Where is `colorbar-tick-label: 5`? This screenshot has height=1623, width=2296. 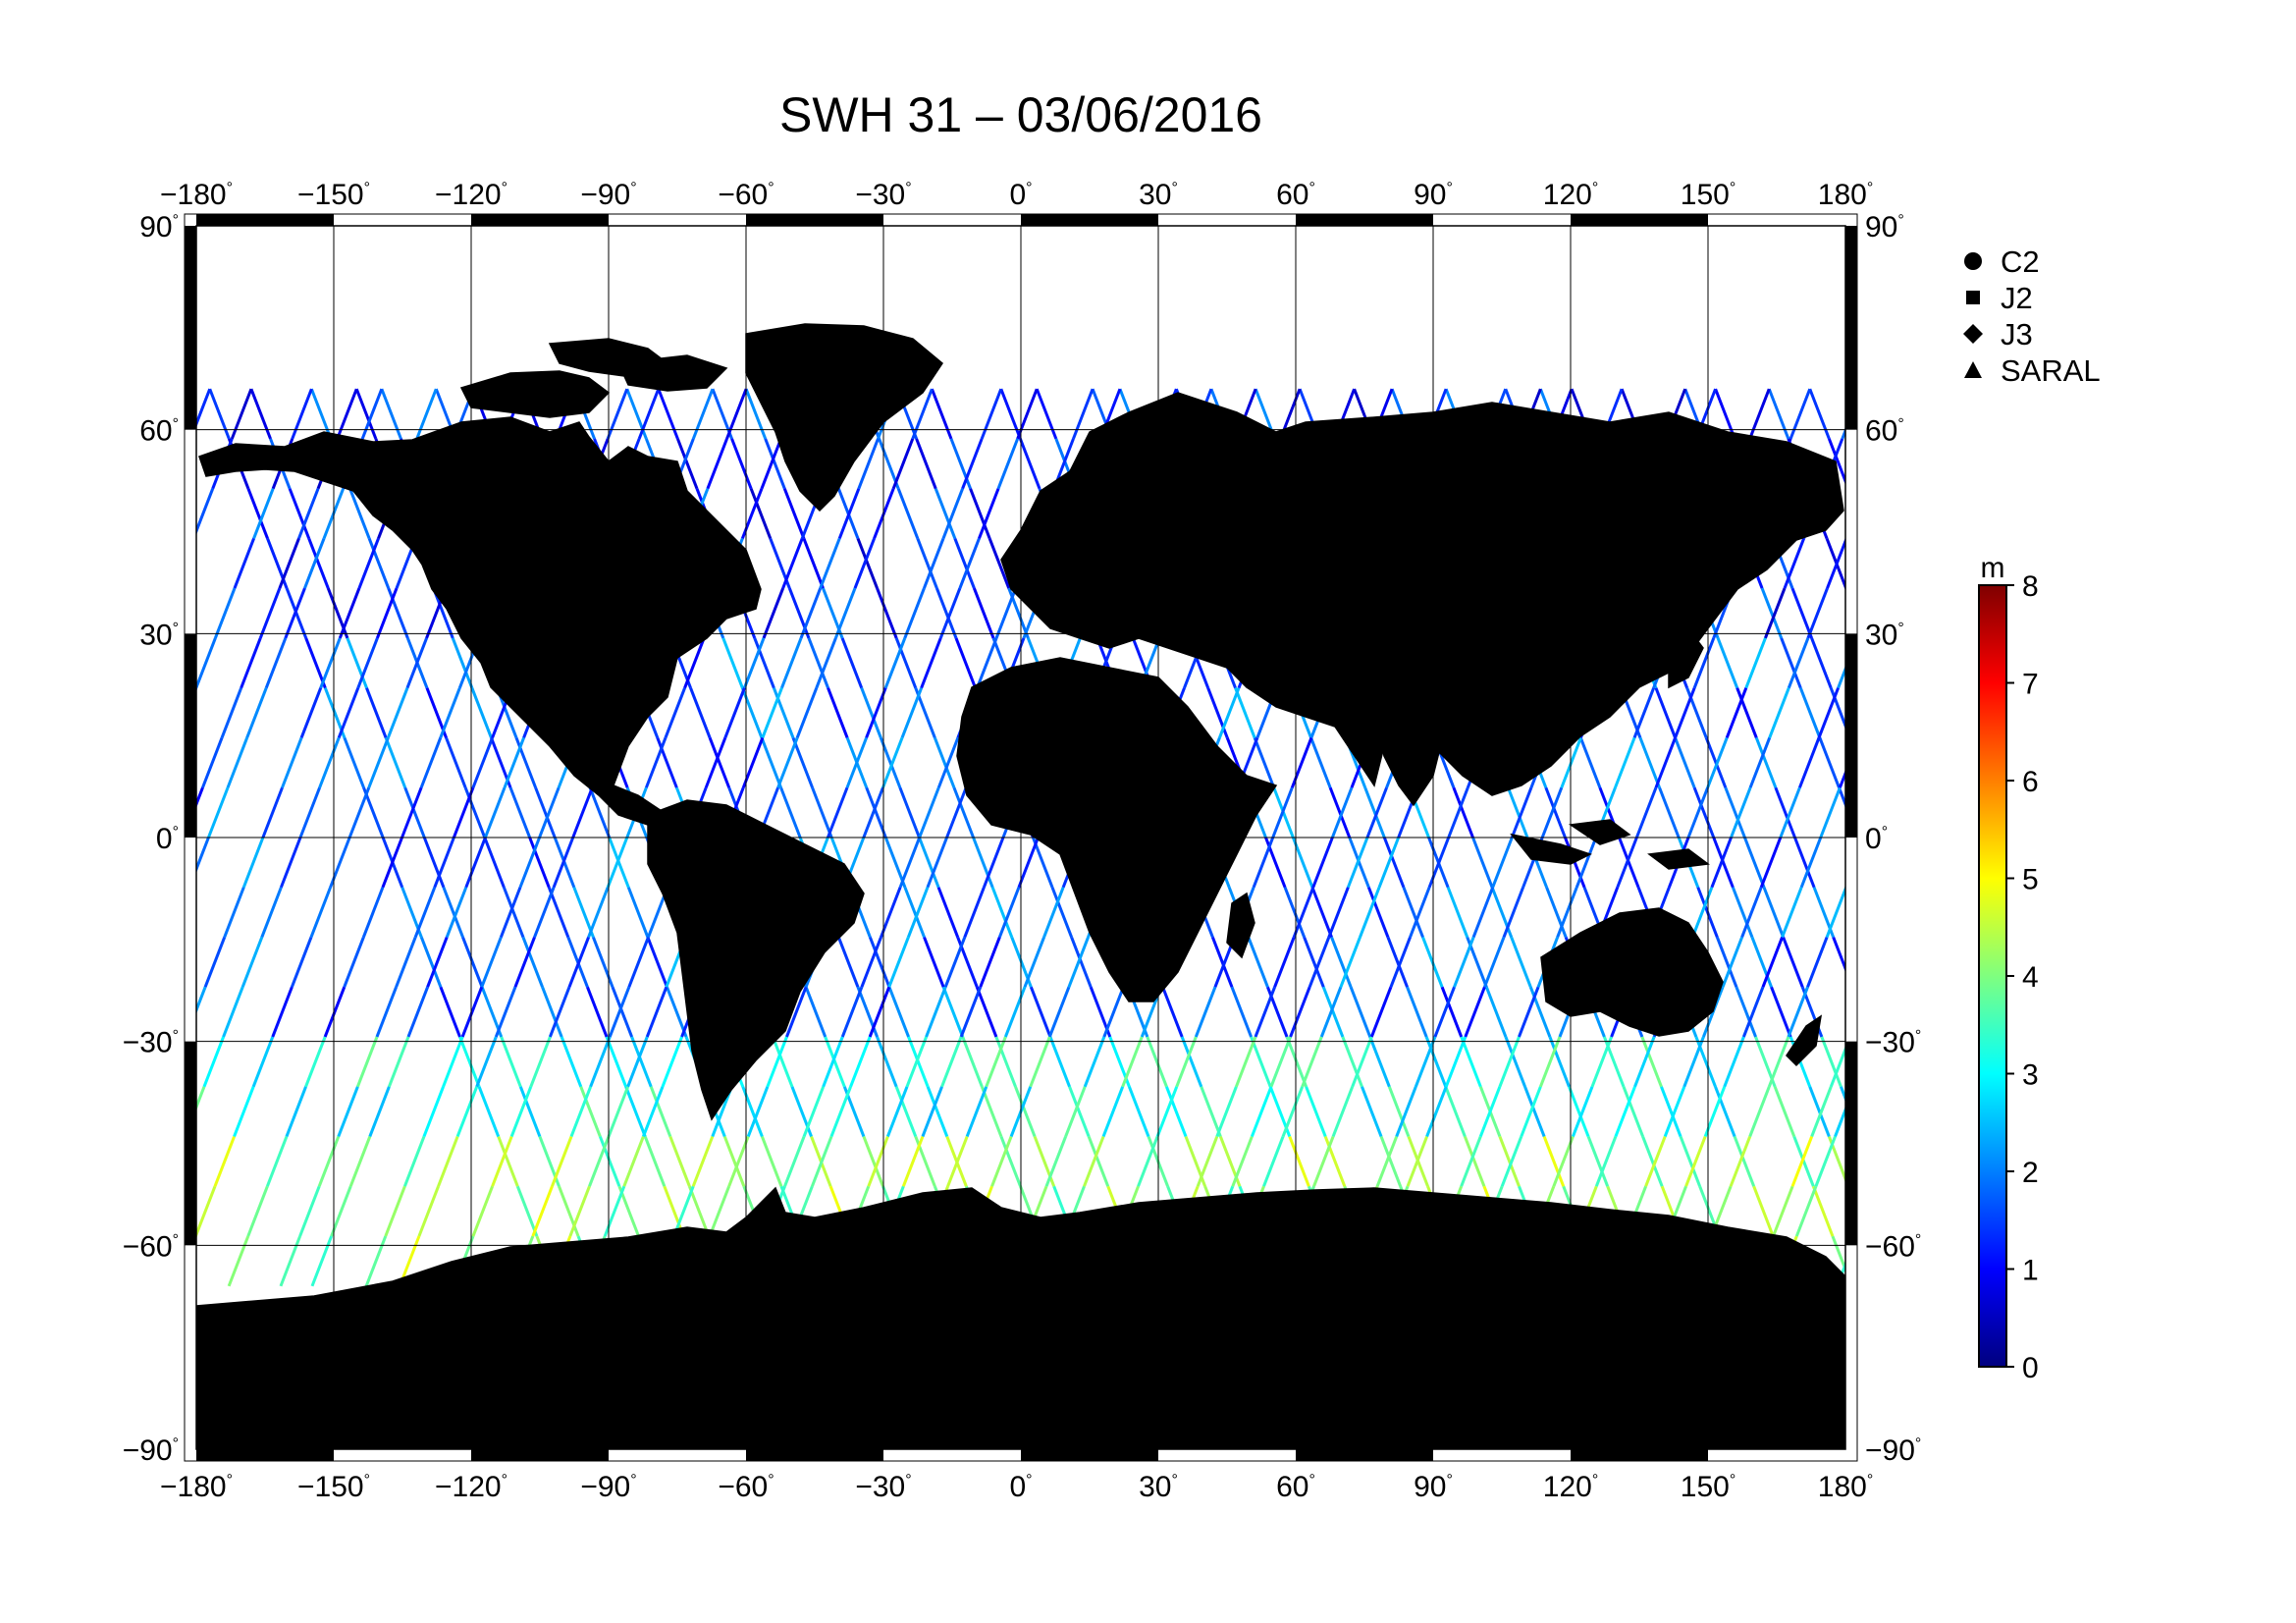 colorbar-tick-label: 5 is located at coordinates (2030, 880).